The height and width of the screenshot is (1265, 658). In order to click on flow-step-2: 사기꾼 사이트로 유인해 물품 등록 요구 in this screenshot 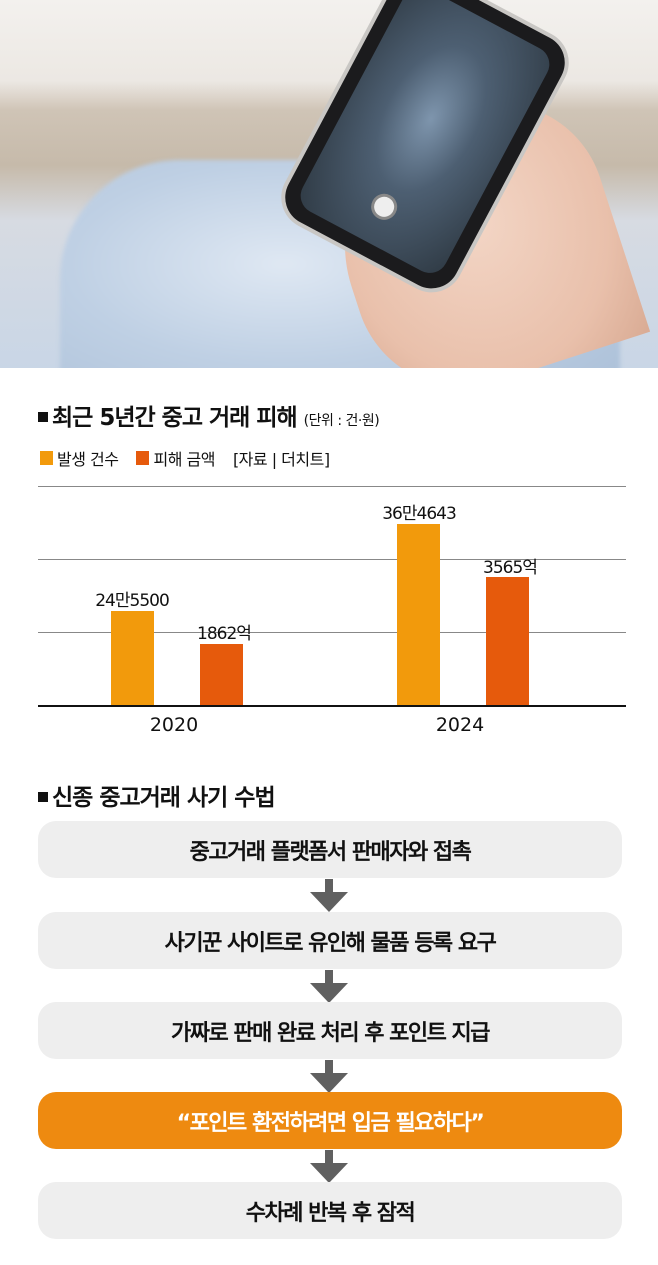, I will do `click(330, 940)`.